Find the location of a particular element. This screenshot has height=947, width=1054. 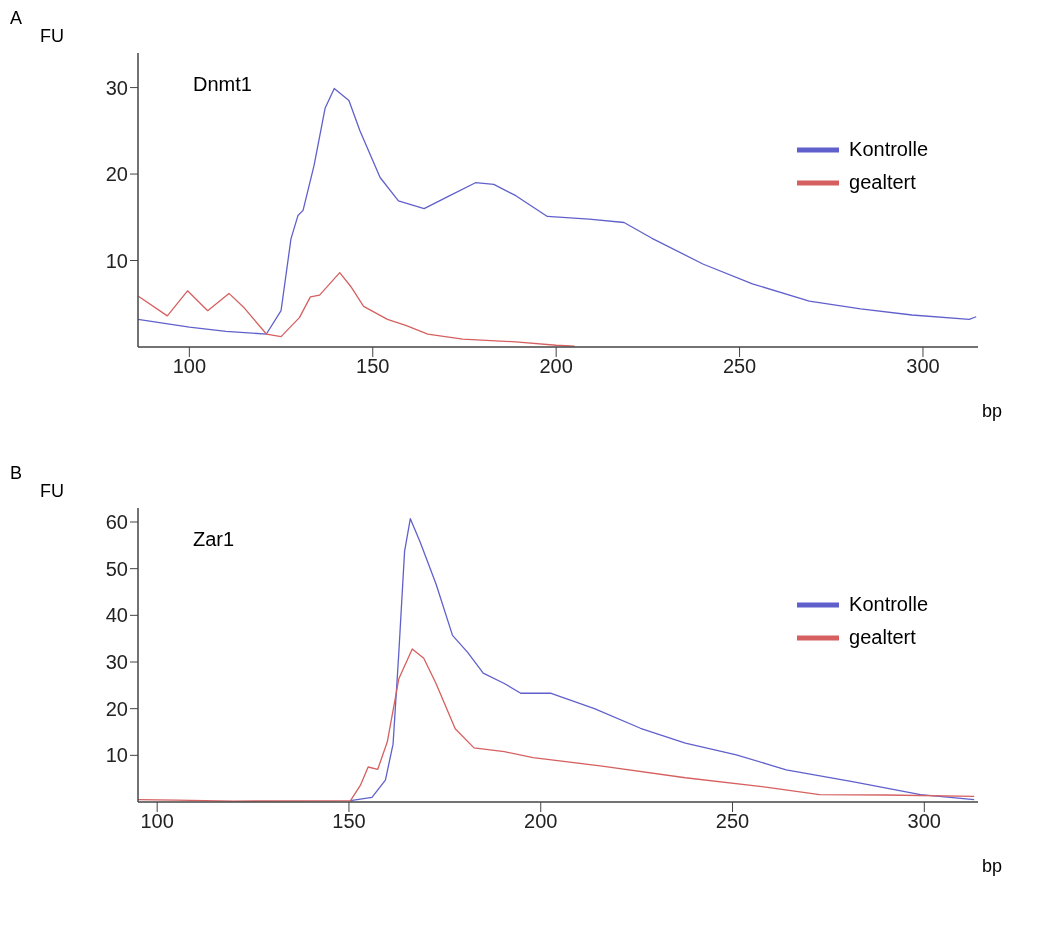

chart-title: A is located at coordinates (16, 18).